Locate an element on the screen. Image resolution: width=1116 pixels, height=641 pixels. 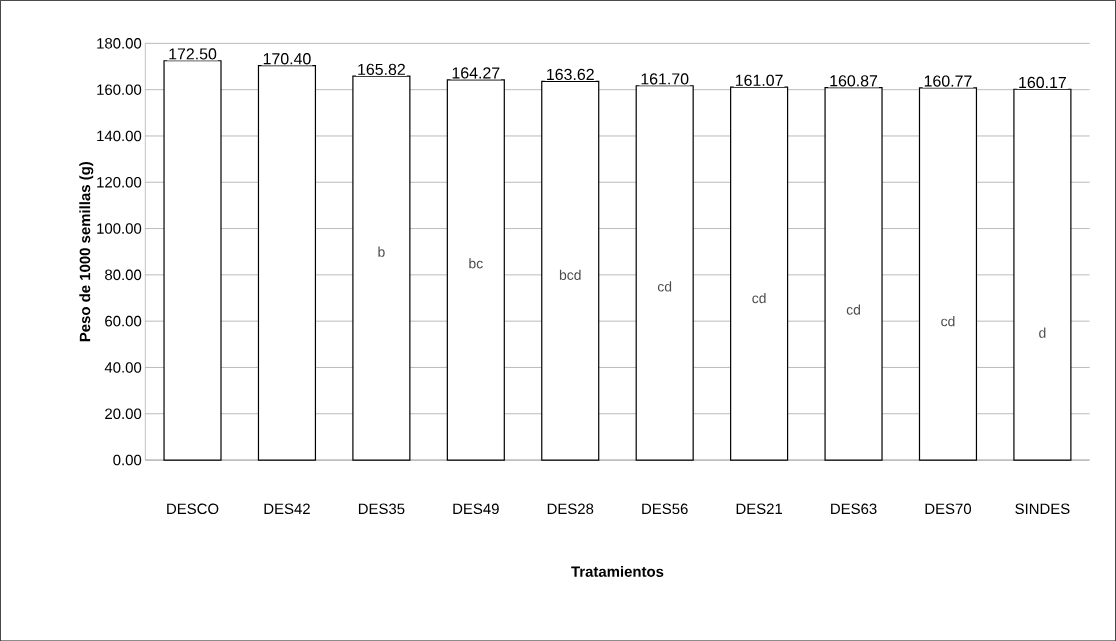
x-tick-label: DESCO is located at coordinates (193, 508).